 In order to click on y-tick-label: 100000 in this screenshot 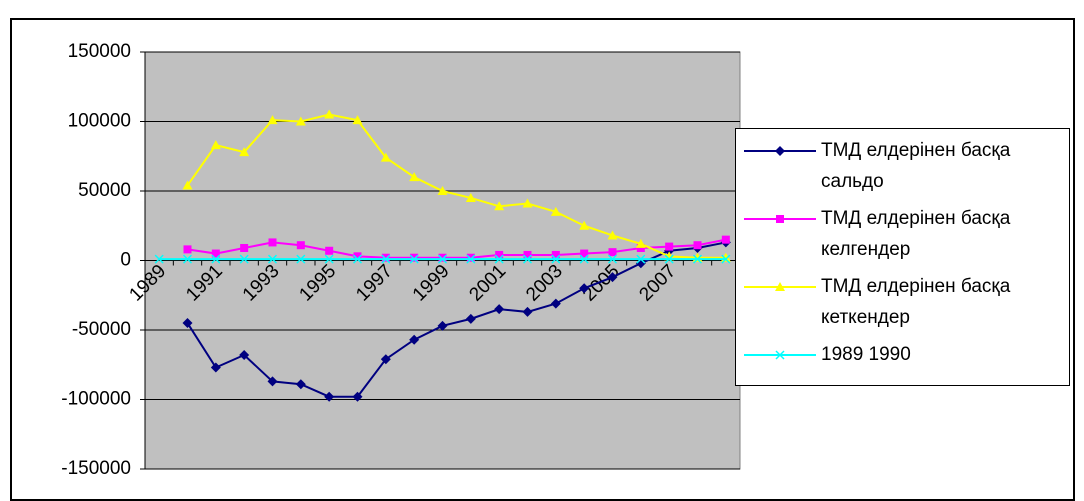, I will do `click(99, 121)`.